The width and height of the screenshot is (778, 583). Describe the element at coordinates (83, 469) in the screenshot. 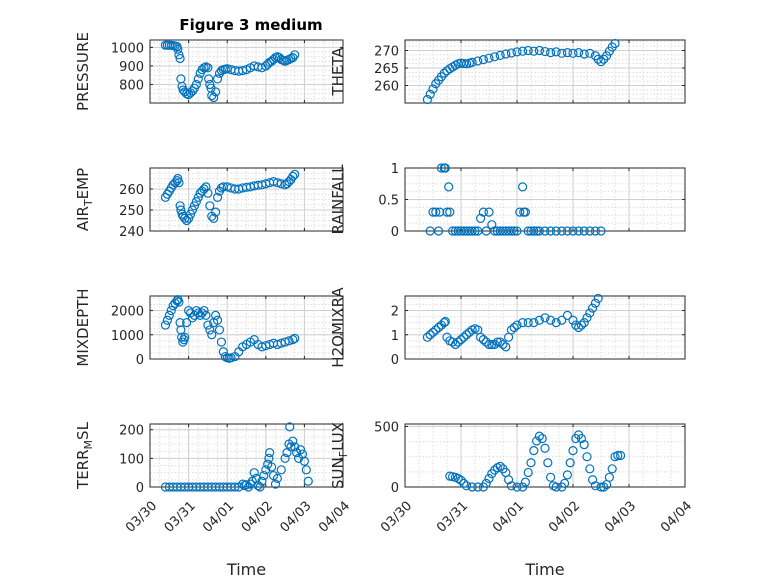

I see `y-axis-label-main: TERR` at that location.